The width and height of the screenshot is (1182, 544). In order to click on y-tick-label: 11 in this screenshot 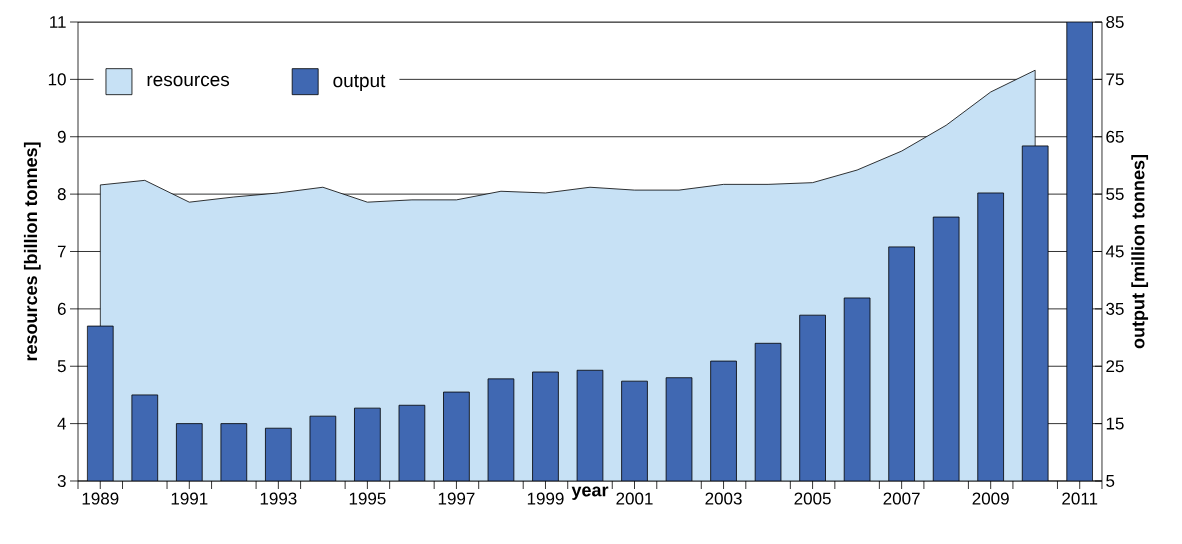, I will do `click(58, 22)`.